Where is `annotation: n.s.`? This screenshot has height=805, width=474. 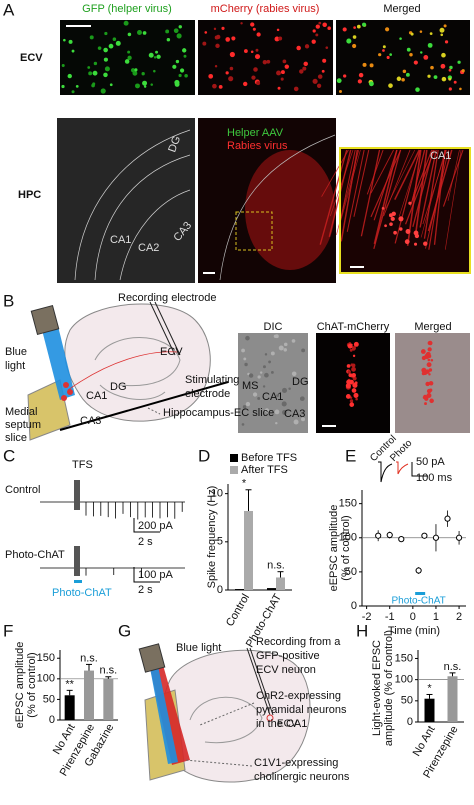
annotation: n.s. is located at coordinates (108, 671).